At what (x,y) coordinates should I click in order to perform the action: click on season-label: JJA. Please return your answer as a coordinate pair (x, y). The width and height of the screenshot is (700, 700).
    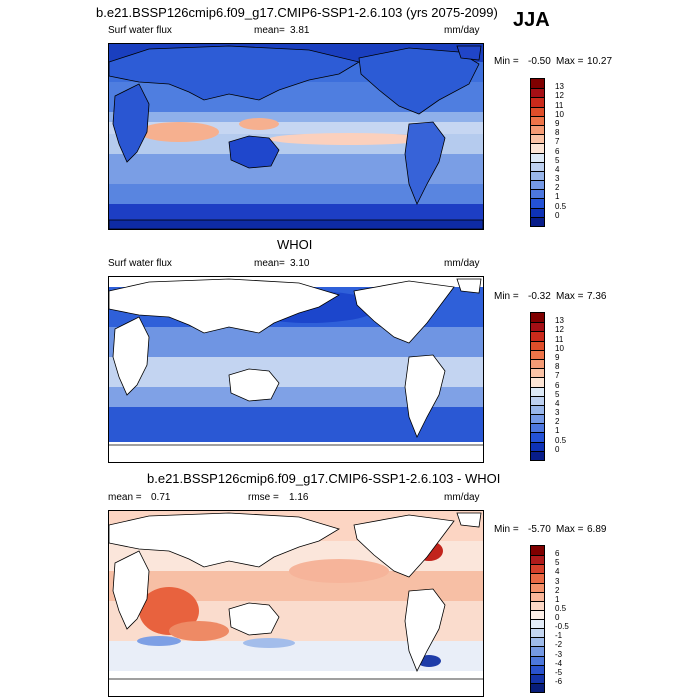
    Looking at the image, I should click on (531, 20).